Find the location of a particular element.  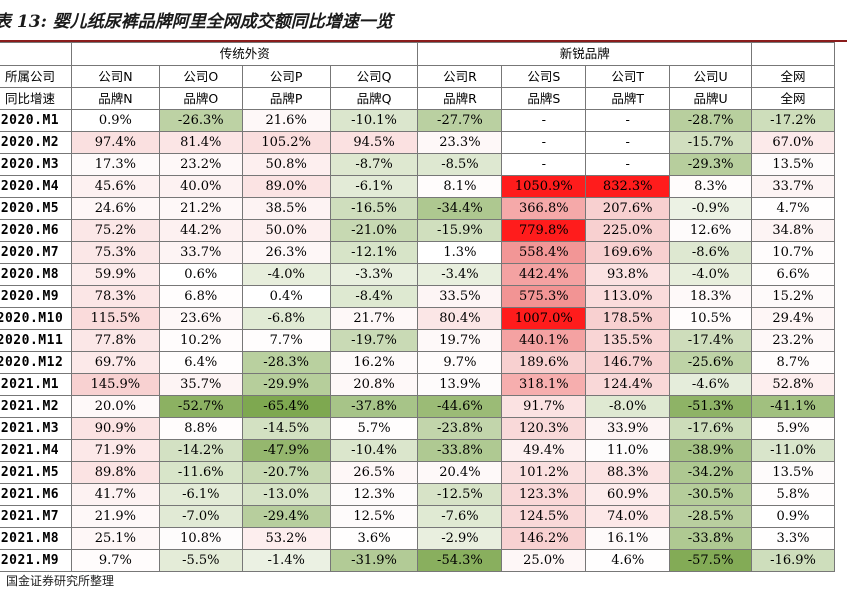

value-cell: 21.7% is located at coordinates (374, 318).